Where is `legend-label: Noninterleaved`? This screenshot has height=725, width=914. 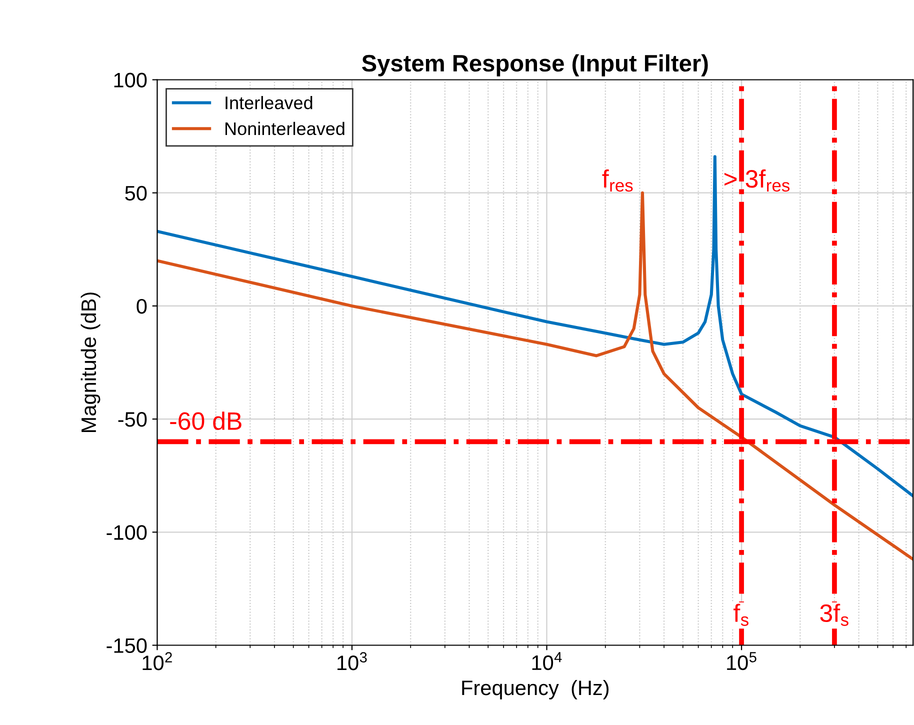 legend-label: Noninterleaved is located at coordinates (284, 129).